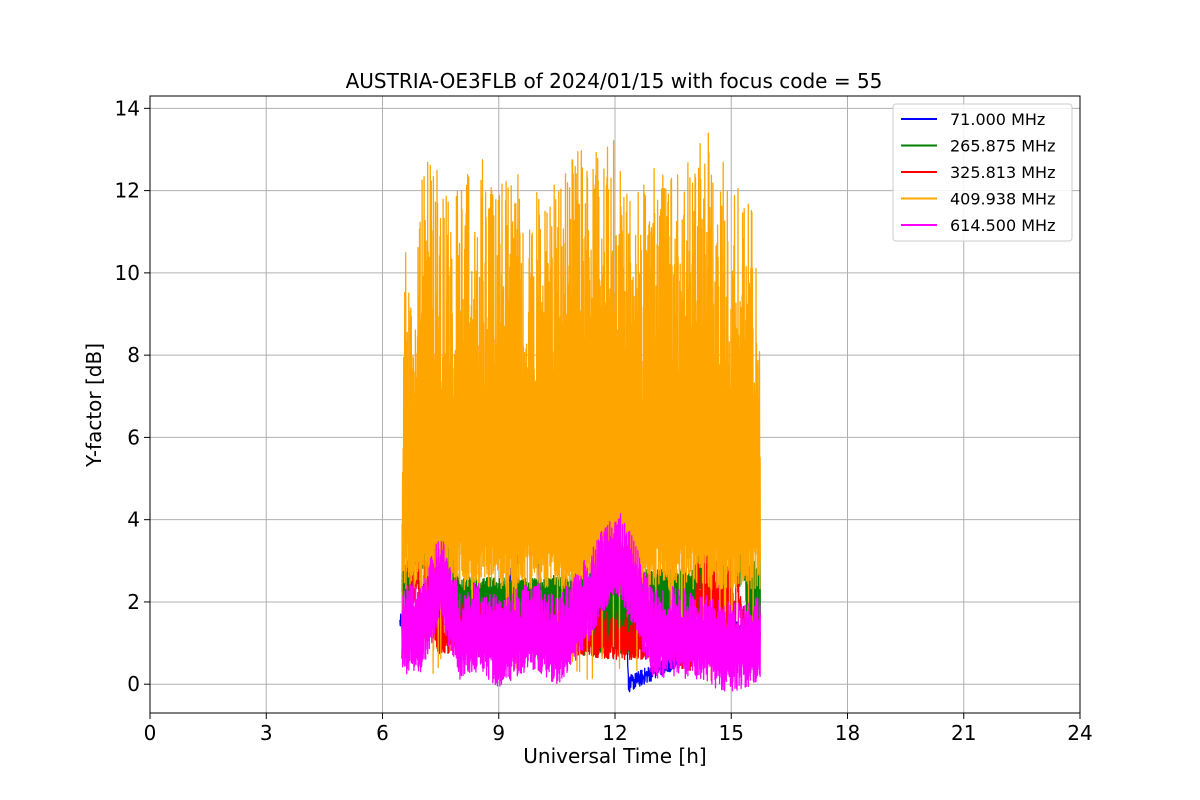 The image size is (1200, 800). Describe the element at coordinates (127, 273) in the screenshot. I see `y-tick-label: 10` at that location.